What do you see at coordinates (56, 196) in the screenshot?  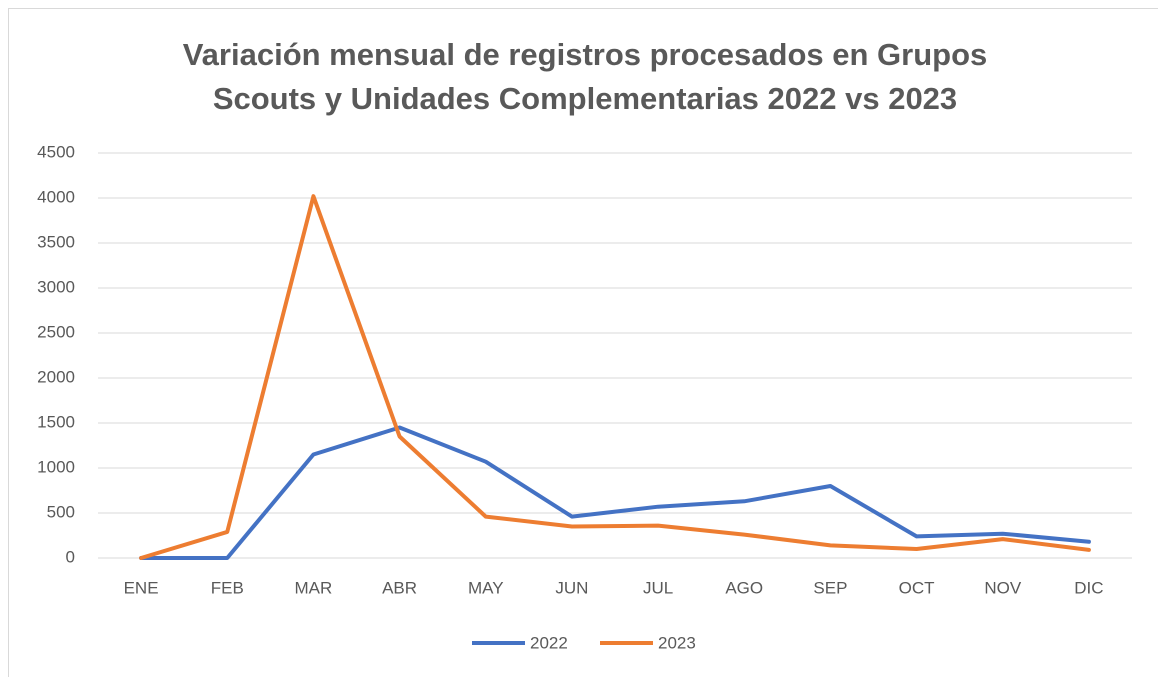 I see `y-tick-label: 4000` at bounding box center [56, 196].